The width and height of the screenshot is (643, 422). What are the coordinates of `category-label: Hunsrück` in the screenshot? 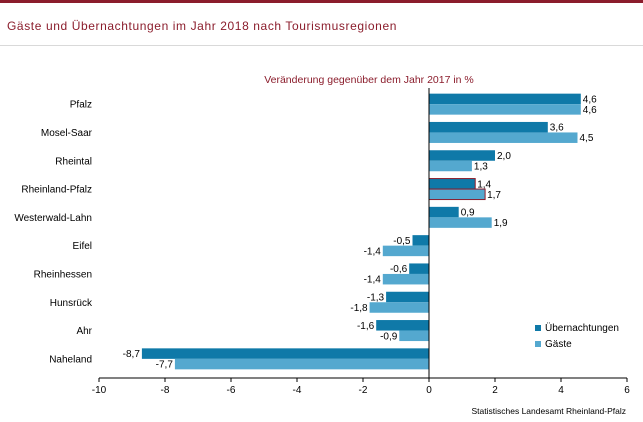 It's located at (71, 303).